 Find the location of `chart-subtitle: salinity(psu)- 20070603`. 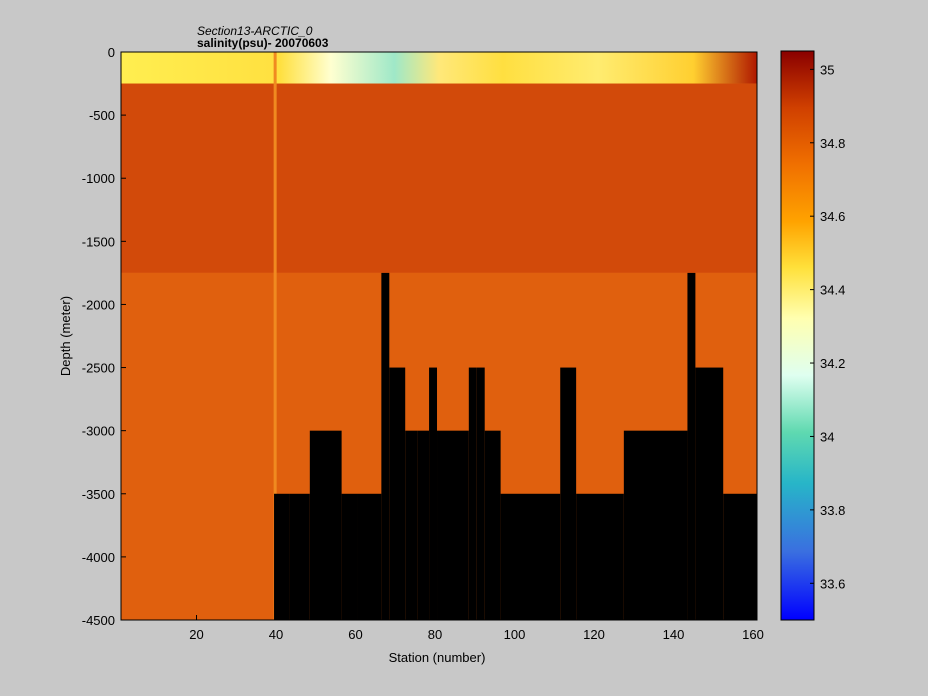

chart-subtitle: salinity(psu)- 20070603 is located at coordinates (263, 43).